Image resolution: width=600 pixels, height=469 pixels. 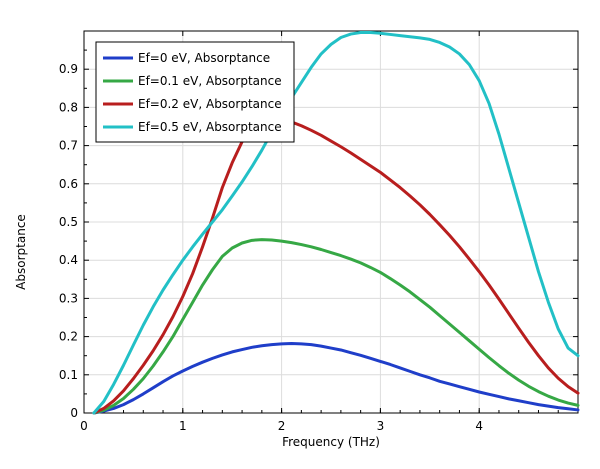 I want to click on x-tick-label: 2, so click(x=282, y=426).